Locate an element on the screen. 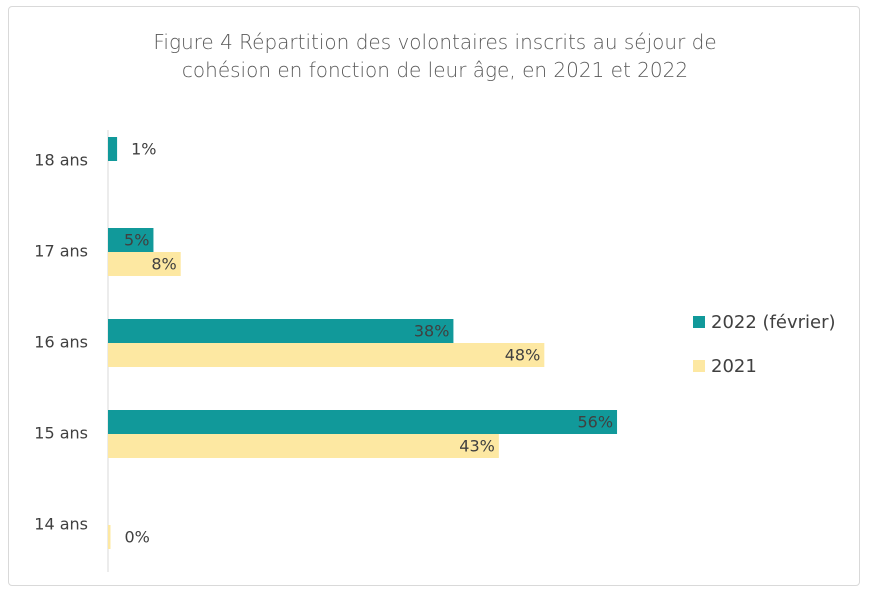  y-tick-label: 17 ans is located at coordinates (61, 251).